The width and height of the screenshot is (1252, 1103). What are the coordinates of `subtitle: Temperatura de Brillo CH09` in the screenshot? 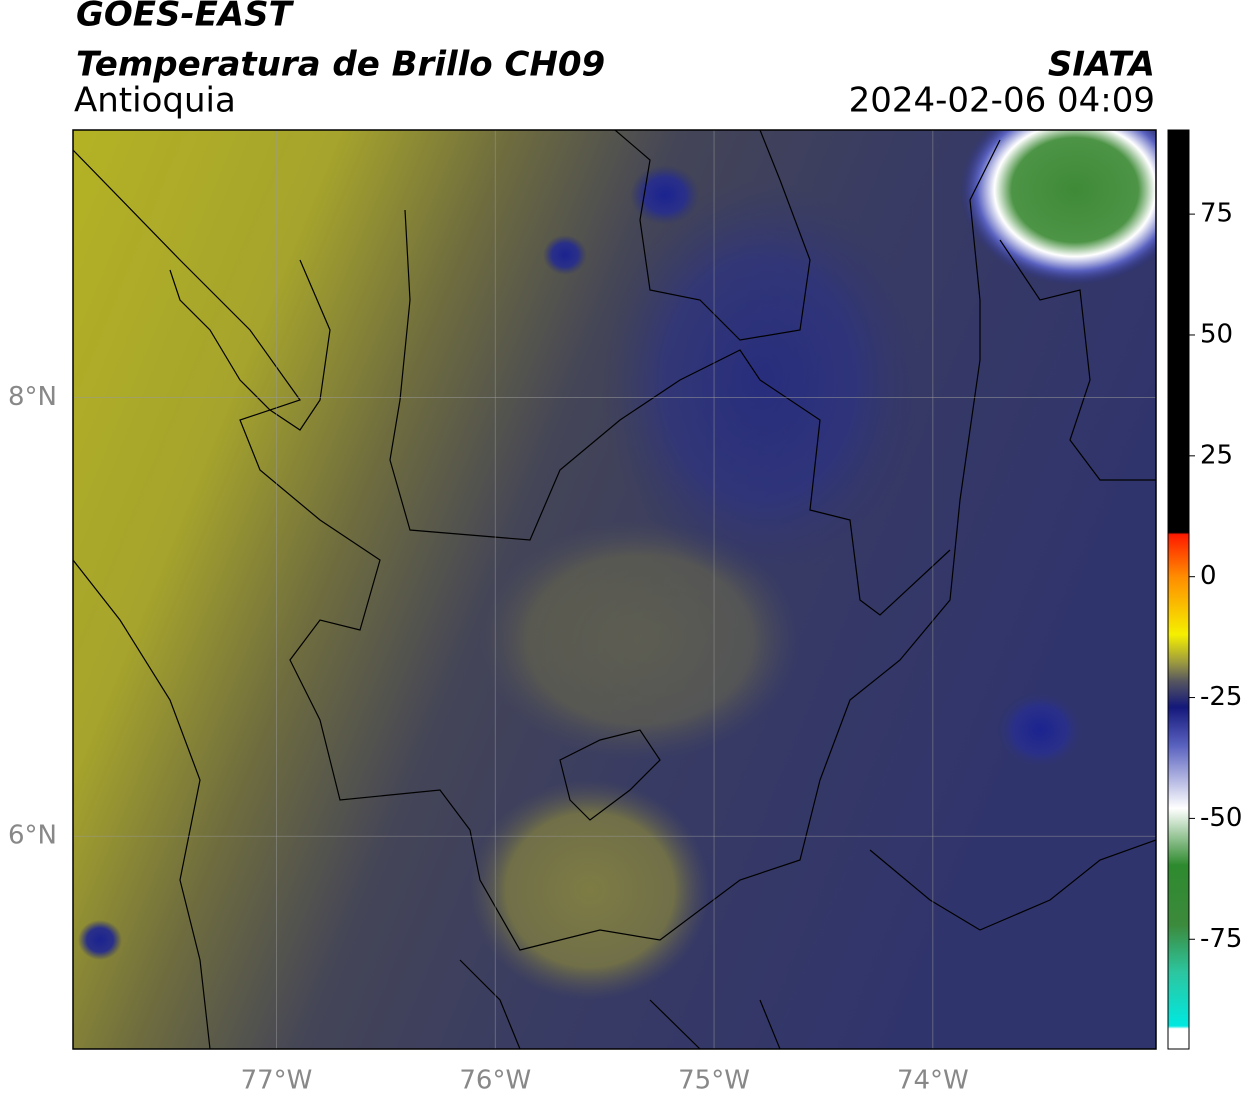 It's located at (340, 65).